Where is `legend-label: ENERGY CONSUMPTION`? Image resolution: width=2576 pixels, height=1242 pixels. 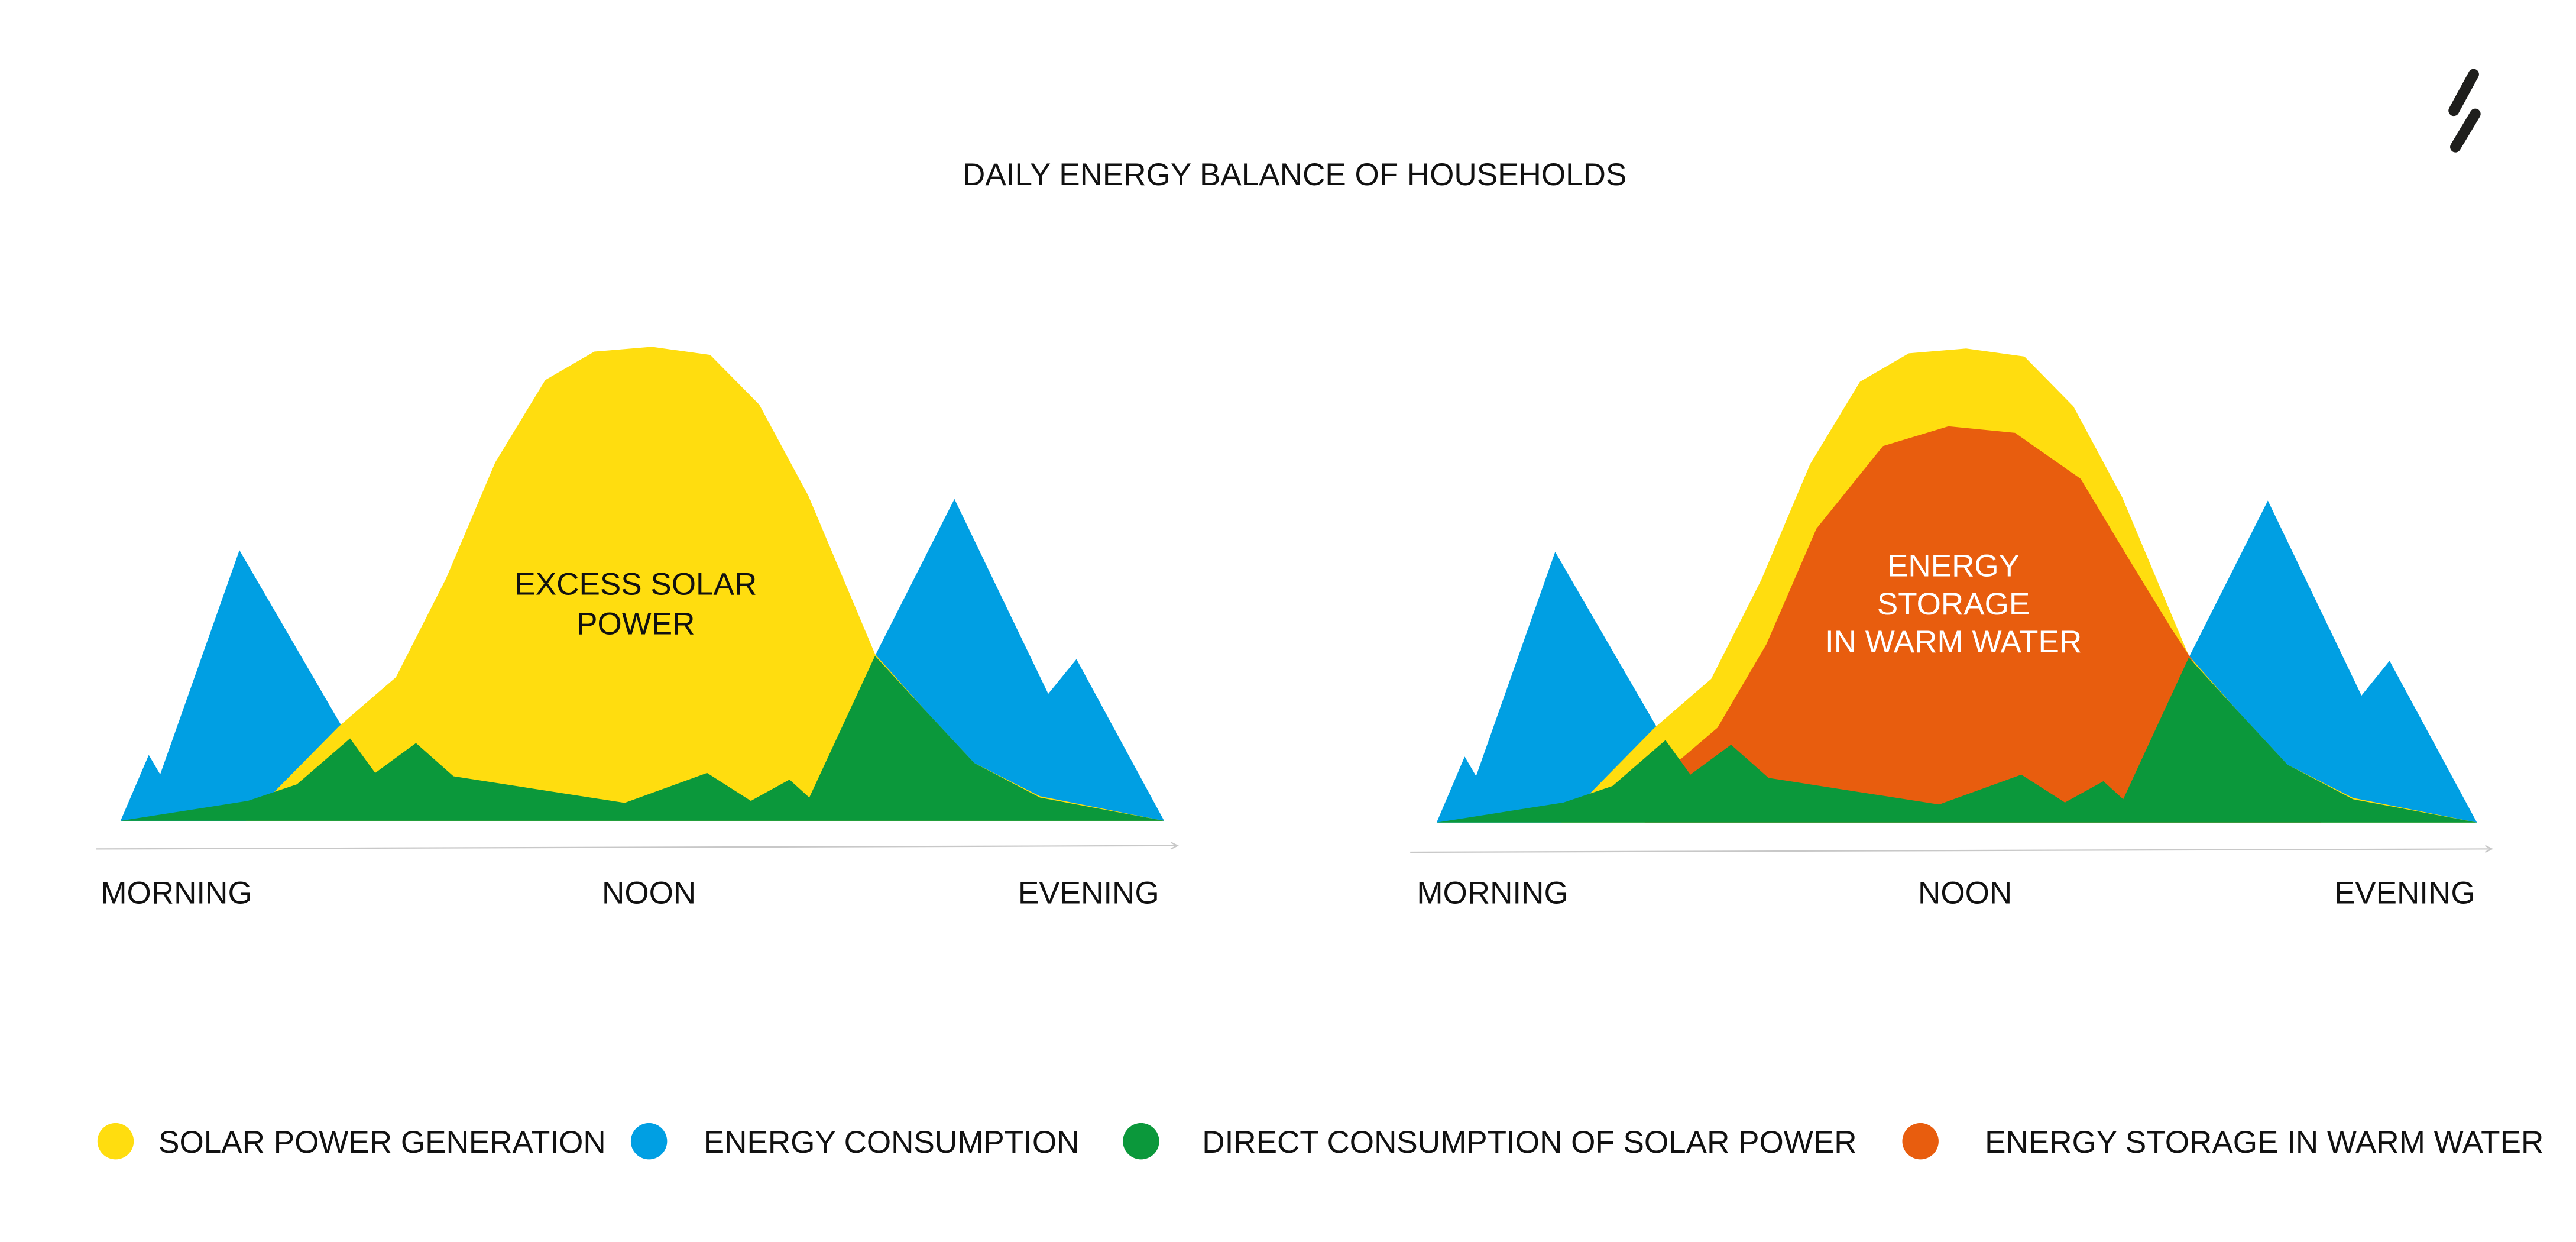
legend-label: ENERGY CONSUMPTION is located at coordinates (892, 1142).